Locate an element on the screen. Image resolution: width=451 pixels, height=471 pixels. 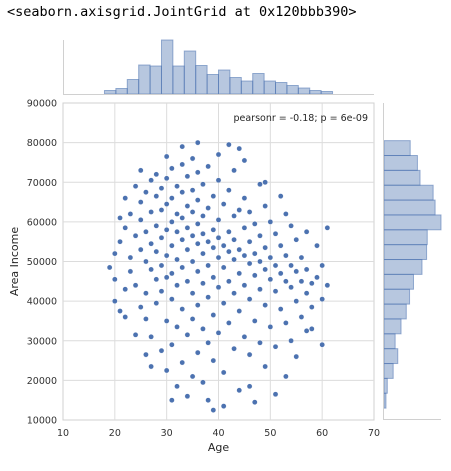
pearsonr-annotation: pearsonr = -0.18; p = 6e-09 is located at coordinates (300, 118).